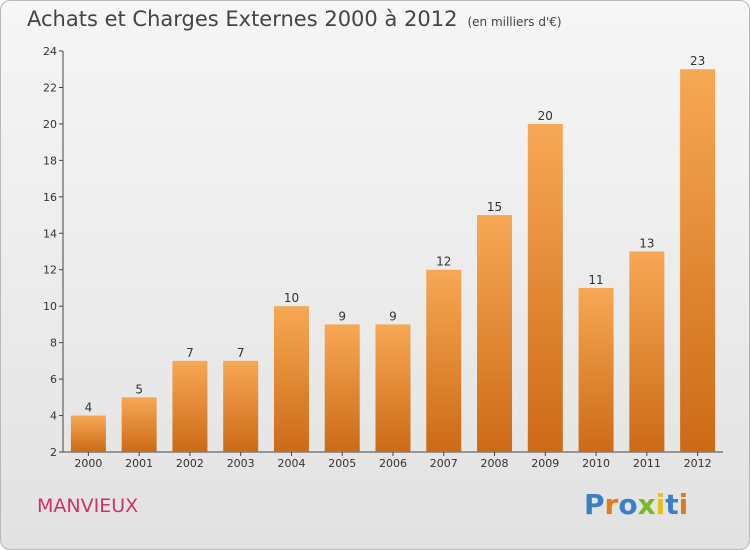 The height and width of the screenshot is (550, 750). Describe the element at coordinates (444, 360) in the screenshot. I see `bar-2007` at that location.